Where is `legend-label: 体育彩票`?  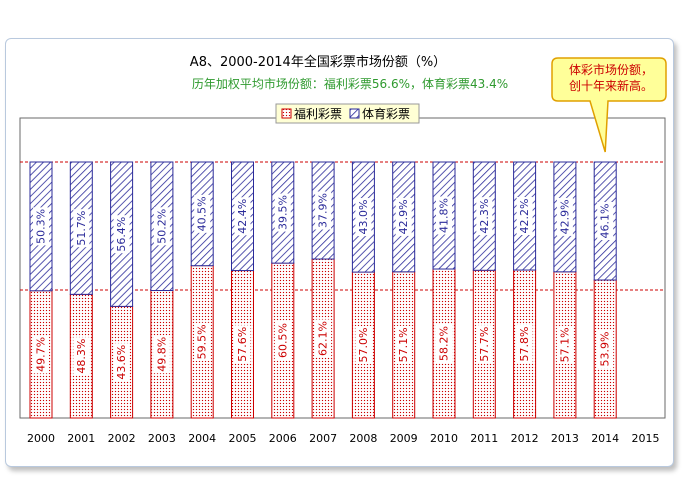
legend-label: 体育彩票 is located at coordinates (386, 113).